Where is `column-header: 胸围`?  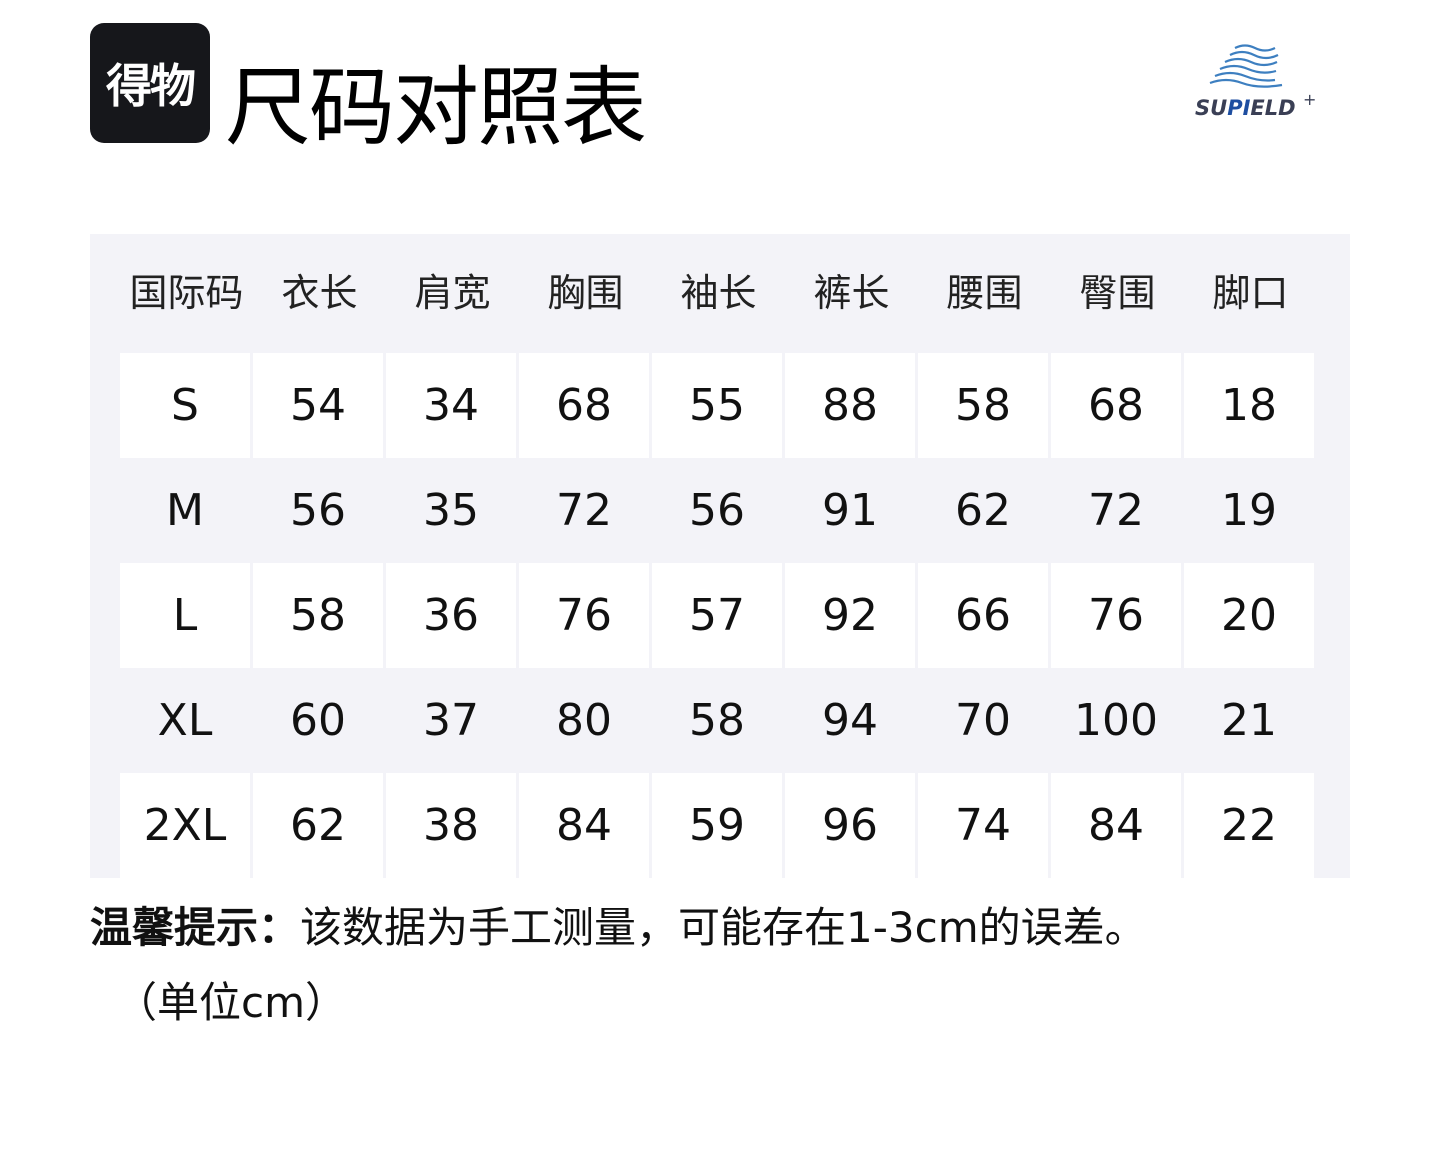
column-header: 胸围 is located at coordinates (585, 293).